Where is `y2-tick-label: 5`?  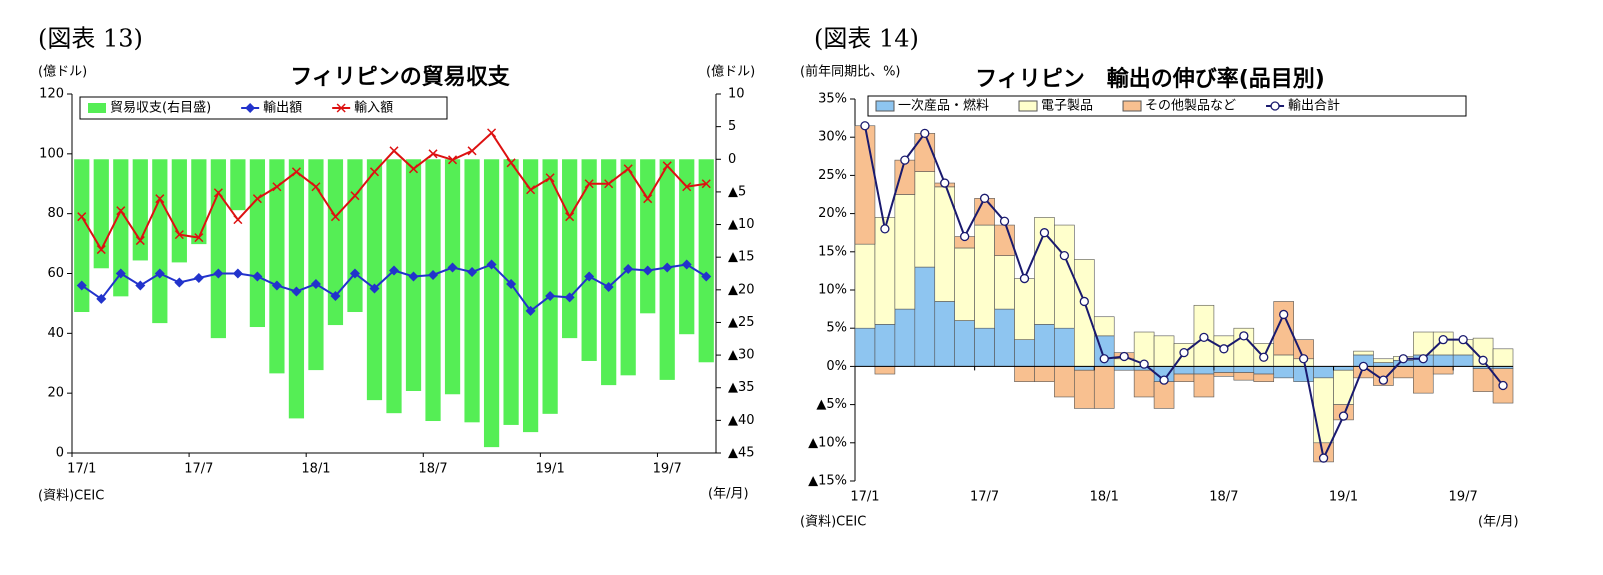 y2-tick-label: 5 is located at coordinates (732, 126).